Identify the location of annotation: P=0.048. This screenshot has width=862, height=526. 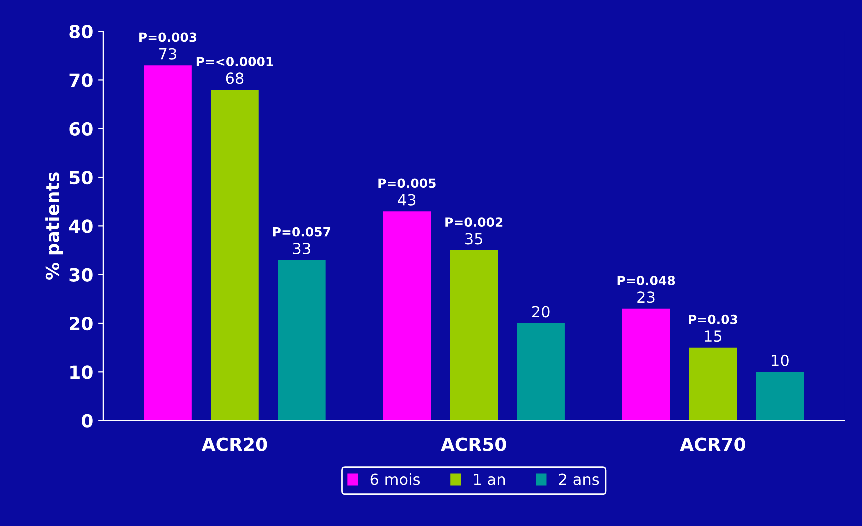
(647, 281).